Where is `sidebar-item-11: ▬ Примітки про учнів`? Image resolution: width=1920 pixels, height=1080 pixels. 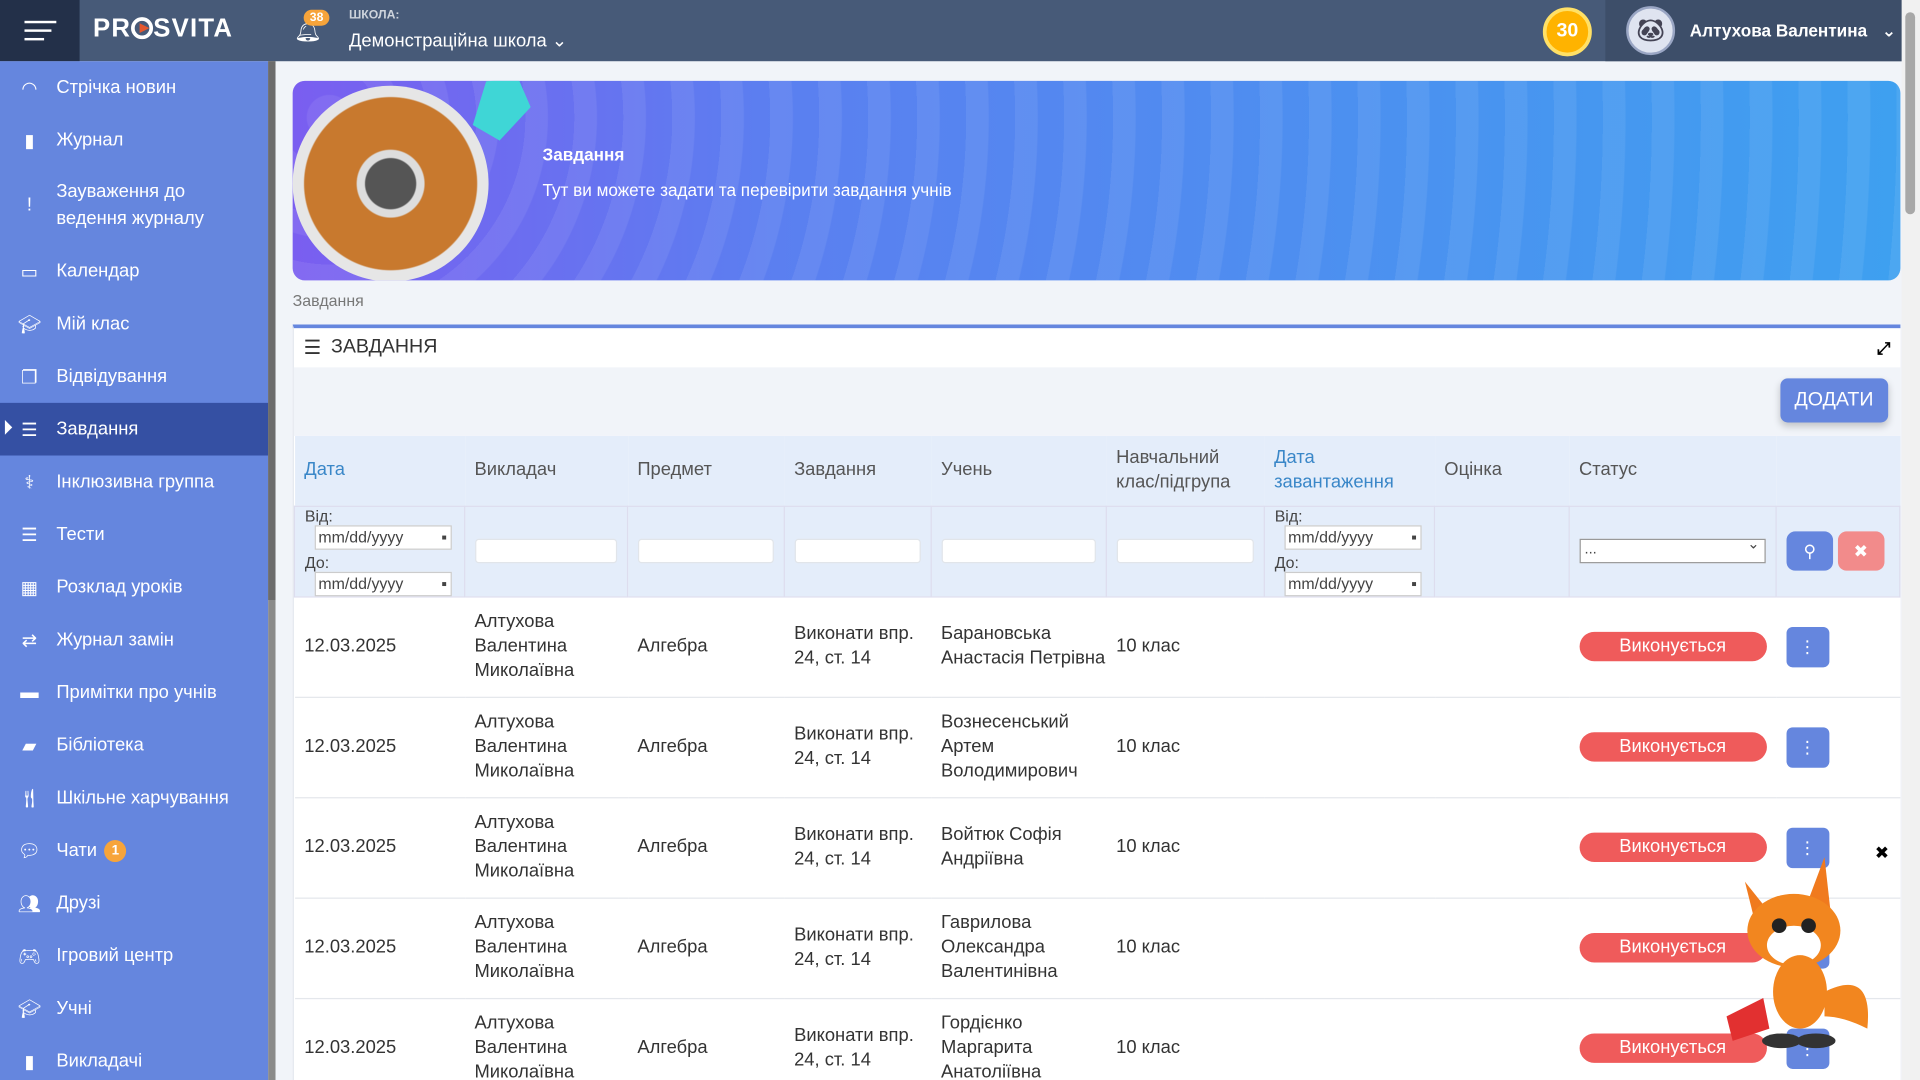 sidebar-item-11: ▬ Примітки про учнів is located at coordinates (134, 692).